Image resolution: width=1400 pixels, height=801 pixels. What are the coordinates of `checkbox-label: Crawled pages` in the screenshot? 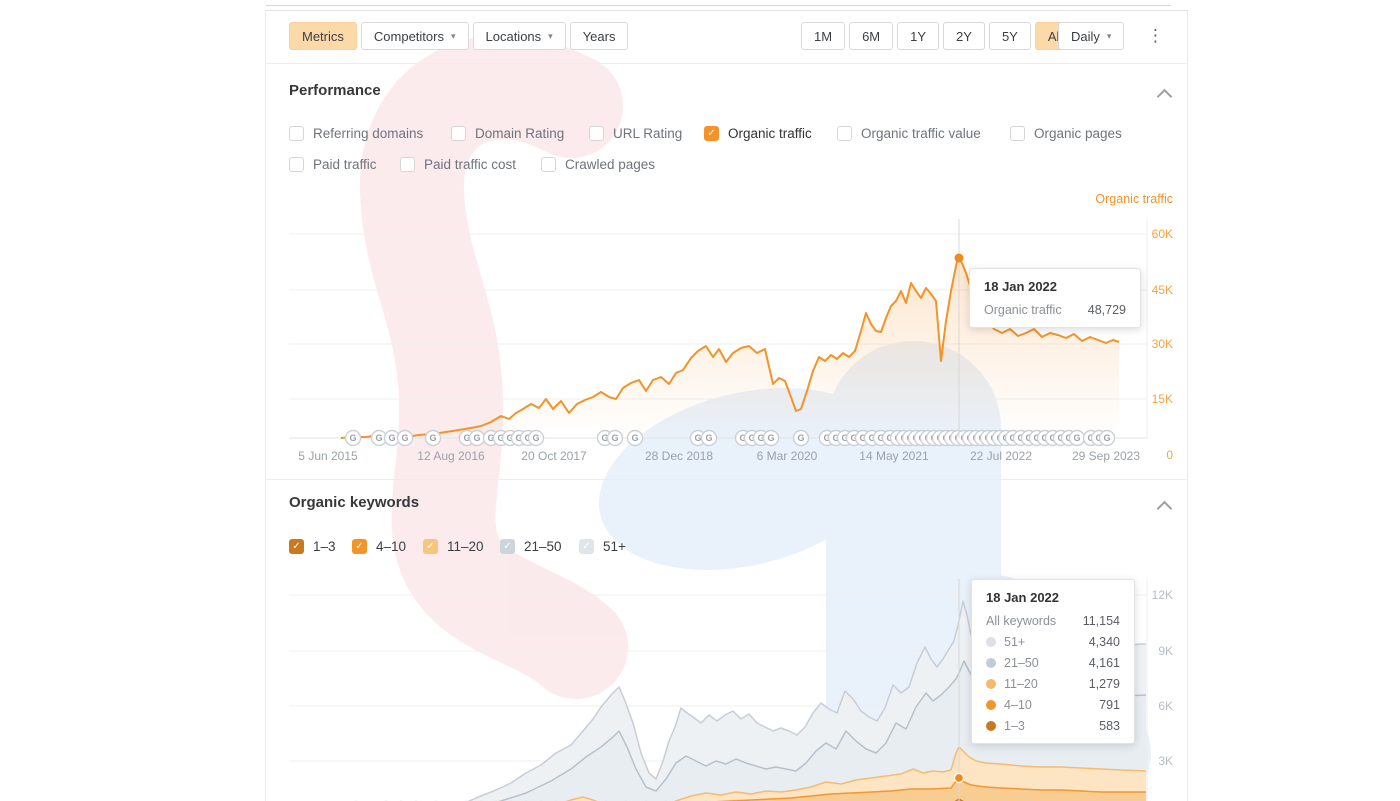 It's located at (610, 164).